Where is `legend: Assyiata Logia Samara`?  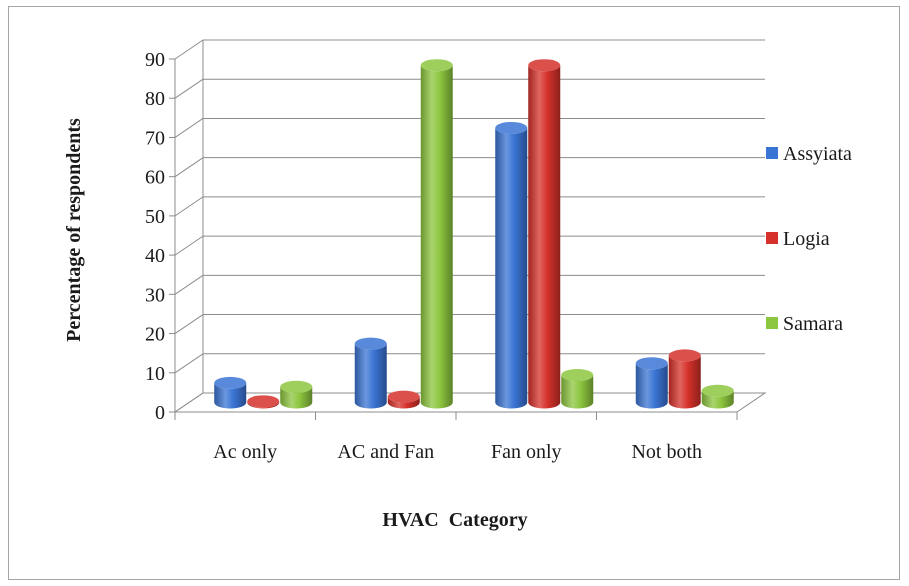
legend: Assyiata Logia Samara is located at coordinates (809, 239).